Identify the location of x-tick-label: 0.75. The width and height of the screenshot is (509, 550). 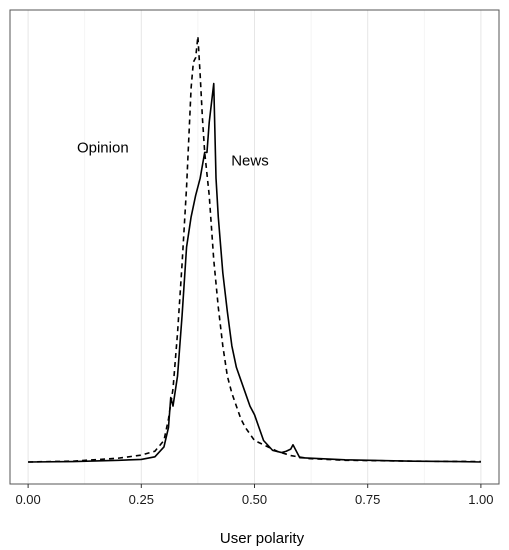
(367, 499).